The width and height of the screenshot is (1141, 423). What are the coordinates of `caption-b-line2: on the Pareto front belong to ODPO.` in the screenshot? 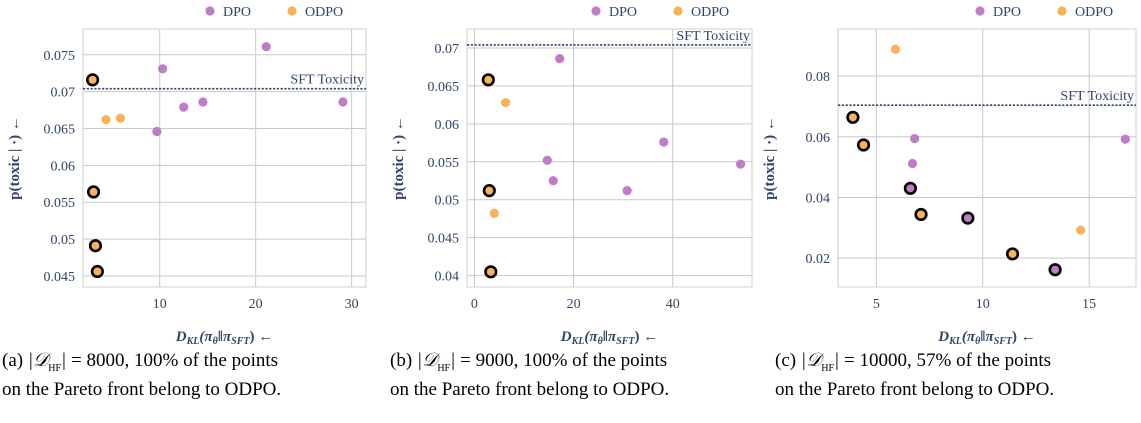 It's located at (530, 389).